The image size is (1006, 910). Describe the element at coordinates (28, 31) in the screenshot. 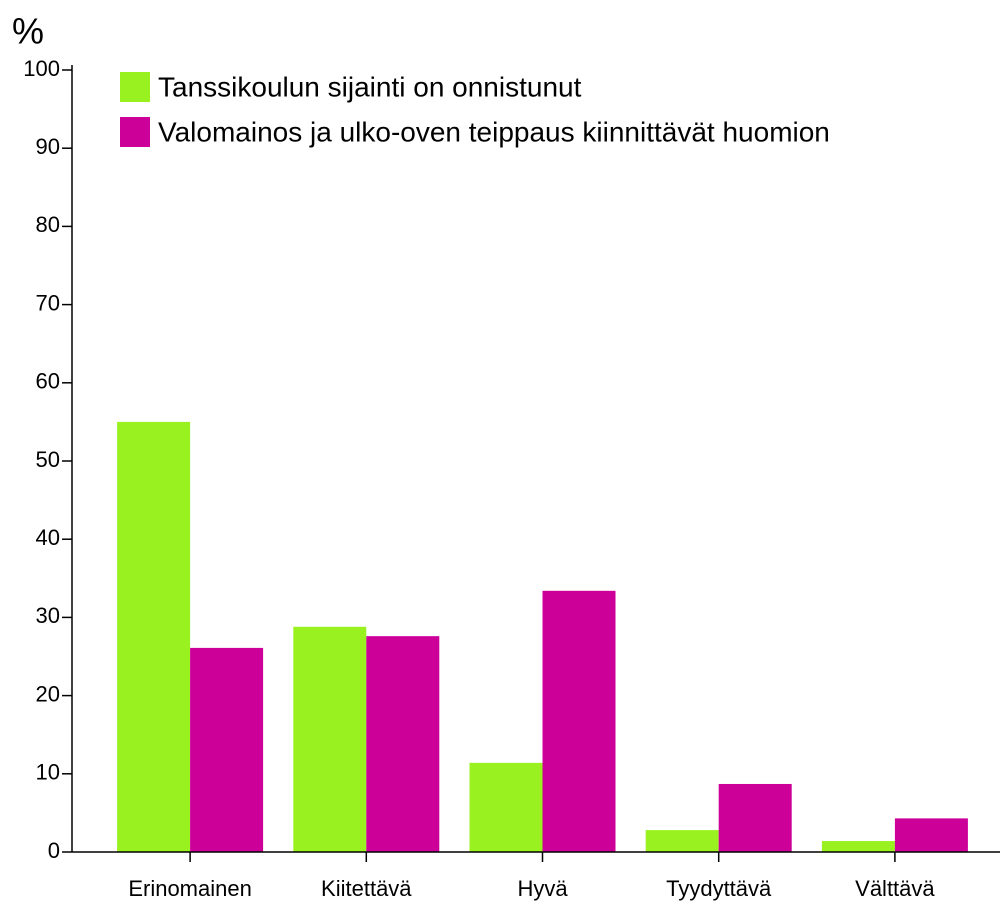

I see `y-axis-label: %` at that location.